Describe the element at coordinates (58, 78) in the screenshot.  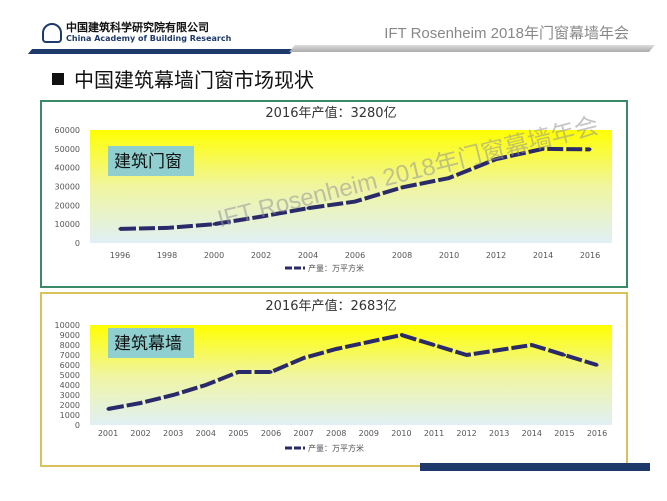
I see `bullet-icon` at that location.